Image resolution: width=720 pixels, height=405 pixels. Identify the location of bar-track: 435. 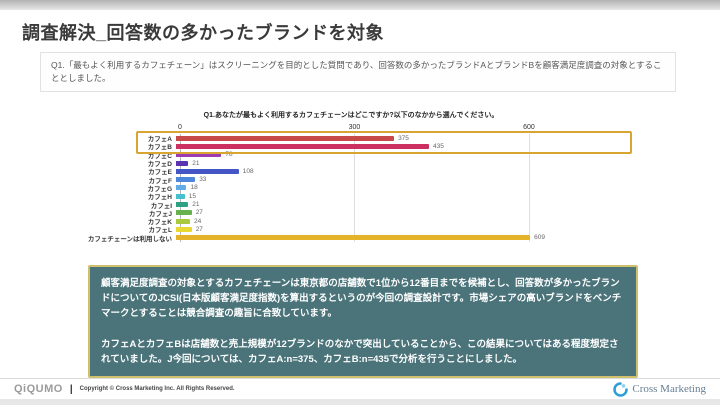
(365, 146).